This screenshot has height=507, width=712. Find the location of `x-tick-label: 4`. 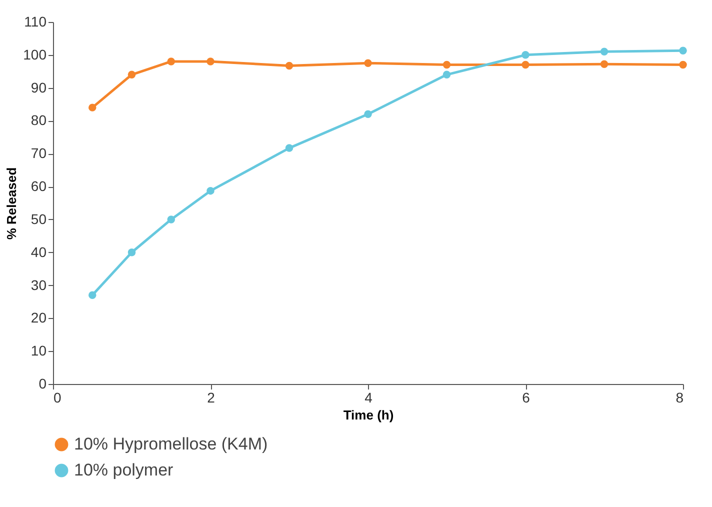

x-tick-label: 4 is located at coordinates (368, 398).